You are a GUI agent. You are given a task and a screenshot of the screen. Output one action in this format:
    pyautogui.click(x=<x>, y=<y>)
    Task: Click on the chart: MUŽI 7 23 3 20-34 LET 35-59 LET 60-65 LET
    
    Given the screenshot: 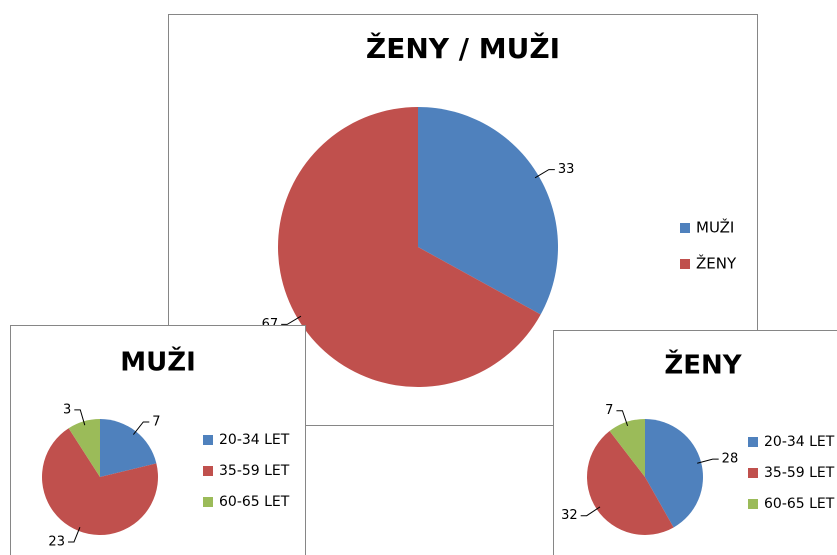 What is the action you would take?
    pyautogui.click(x=158, y=440)
    